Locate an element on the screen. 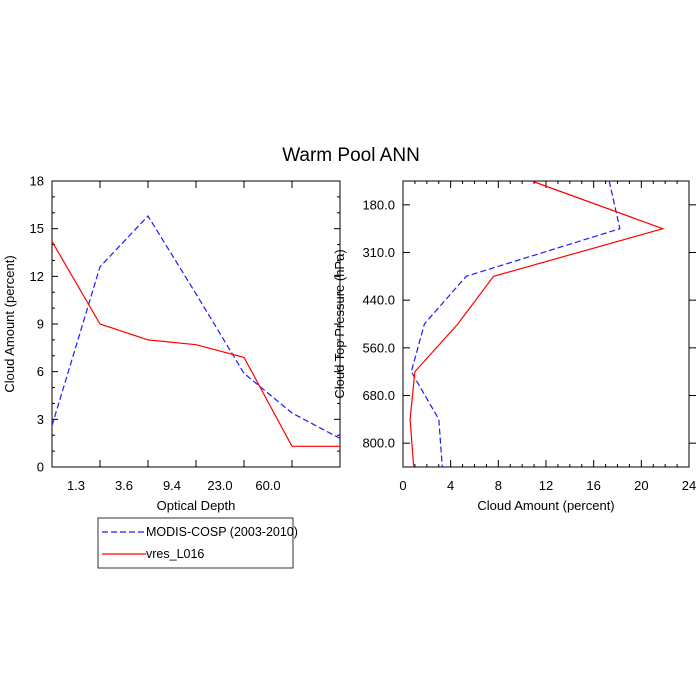 The width and height of the screenshot is (700, 700). right-x-tick-label: 0 is located at coordinates (402, 485).